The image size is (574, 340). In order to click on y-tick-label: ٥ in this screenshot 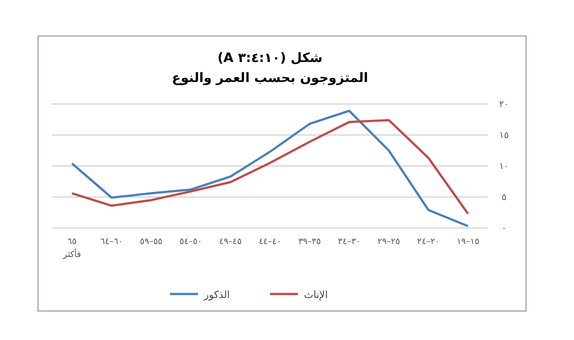, I will do `click(504, 198)`.